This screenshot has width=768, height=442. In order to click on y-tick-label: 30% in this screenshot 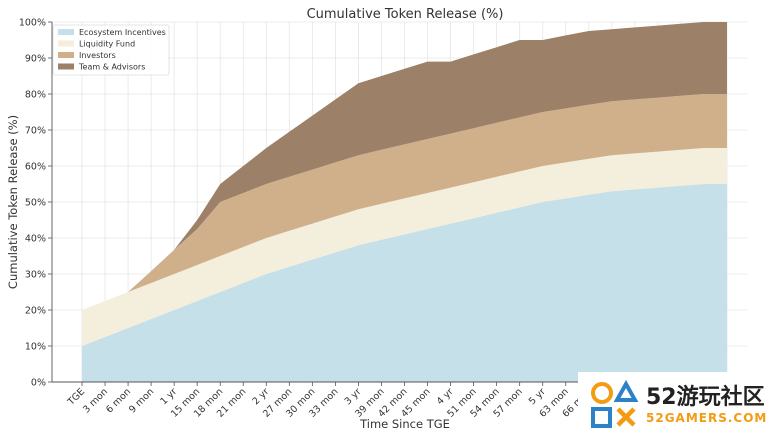, I will do `click(35, 275)`.